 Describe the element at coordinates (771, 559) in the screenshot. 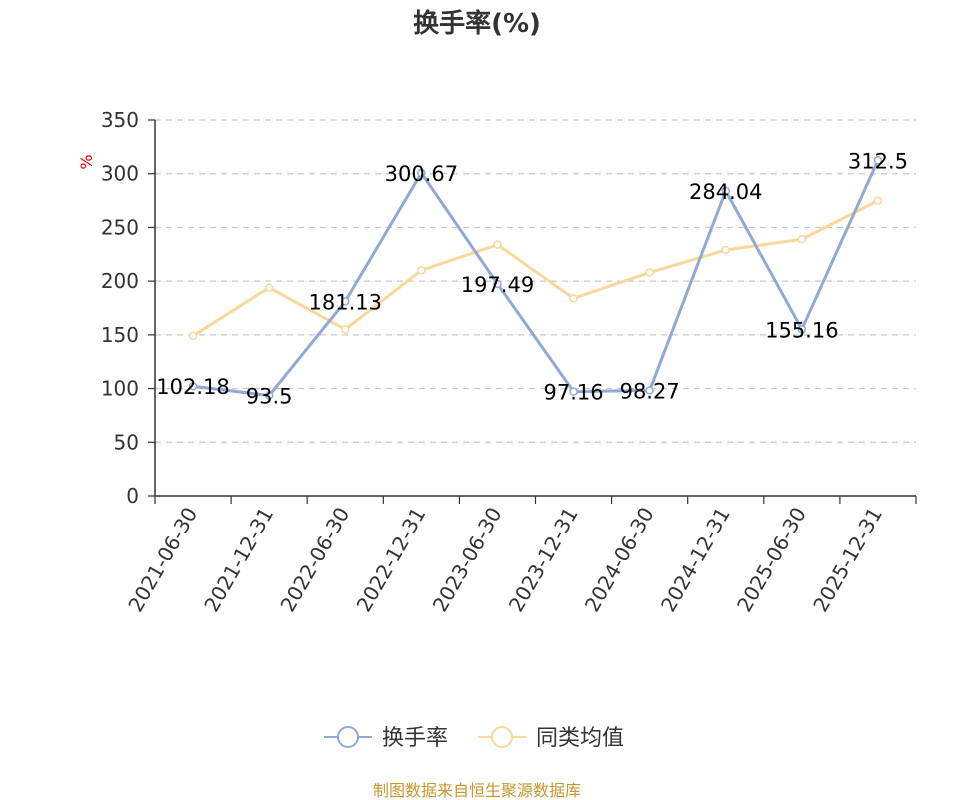

I see `x-tick-label: 2025-06-30` at that location.